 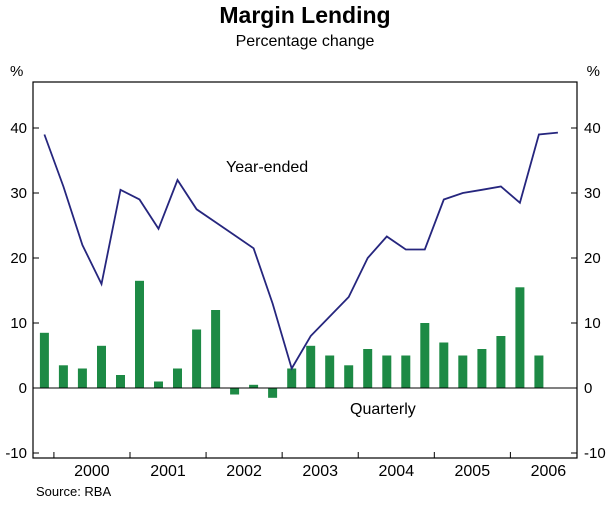 What do you see at coordinates (23, 388) in the screenshot?
I see `y-axis-label-left: 0` at bounding box center [23, 388].